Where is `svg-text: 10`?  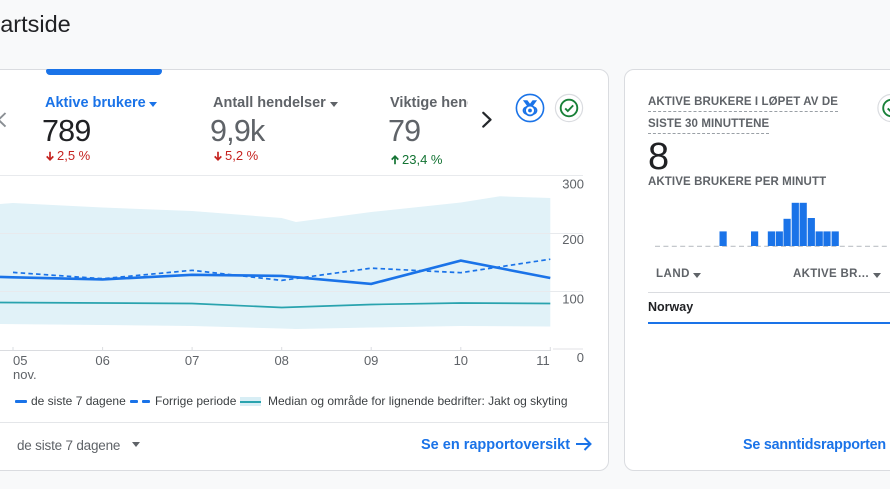 svg-text: 10 is located at coordinates (461, 360).